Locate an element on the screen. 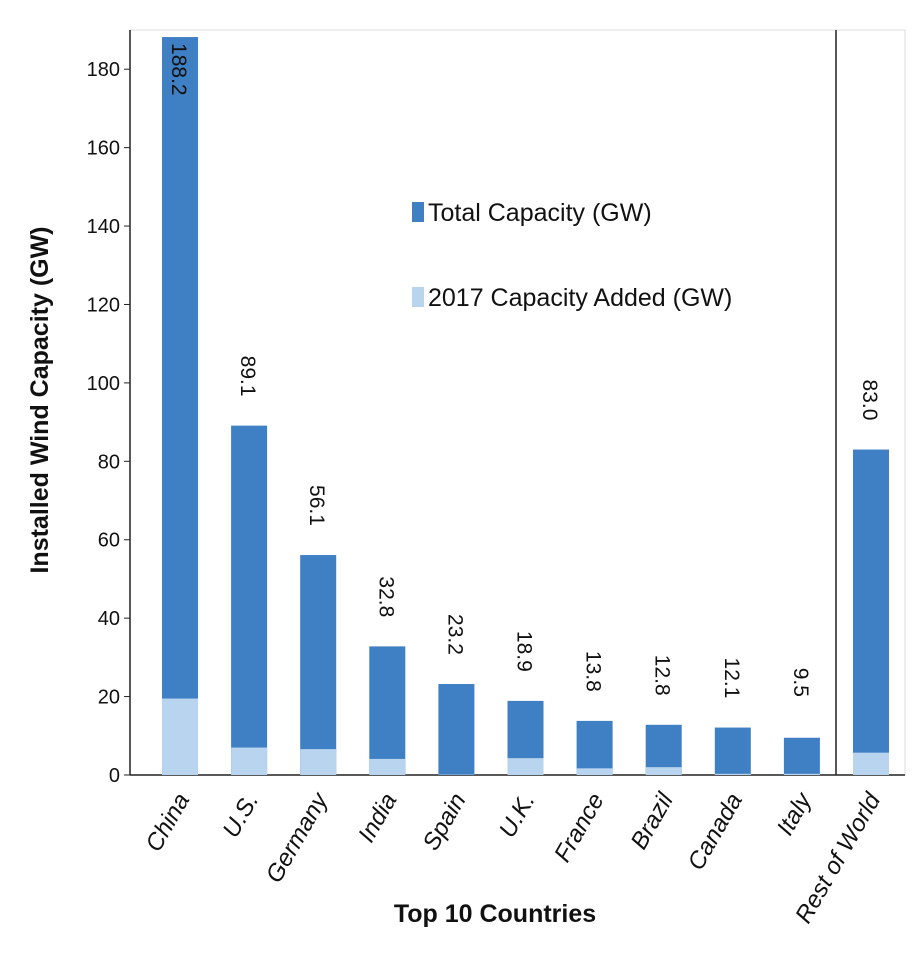  y-tick-label: 40 is located at coordinates (109, 619).